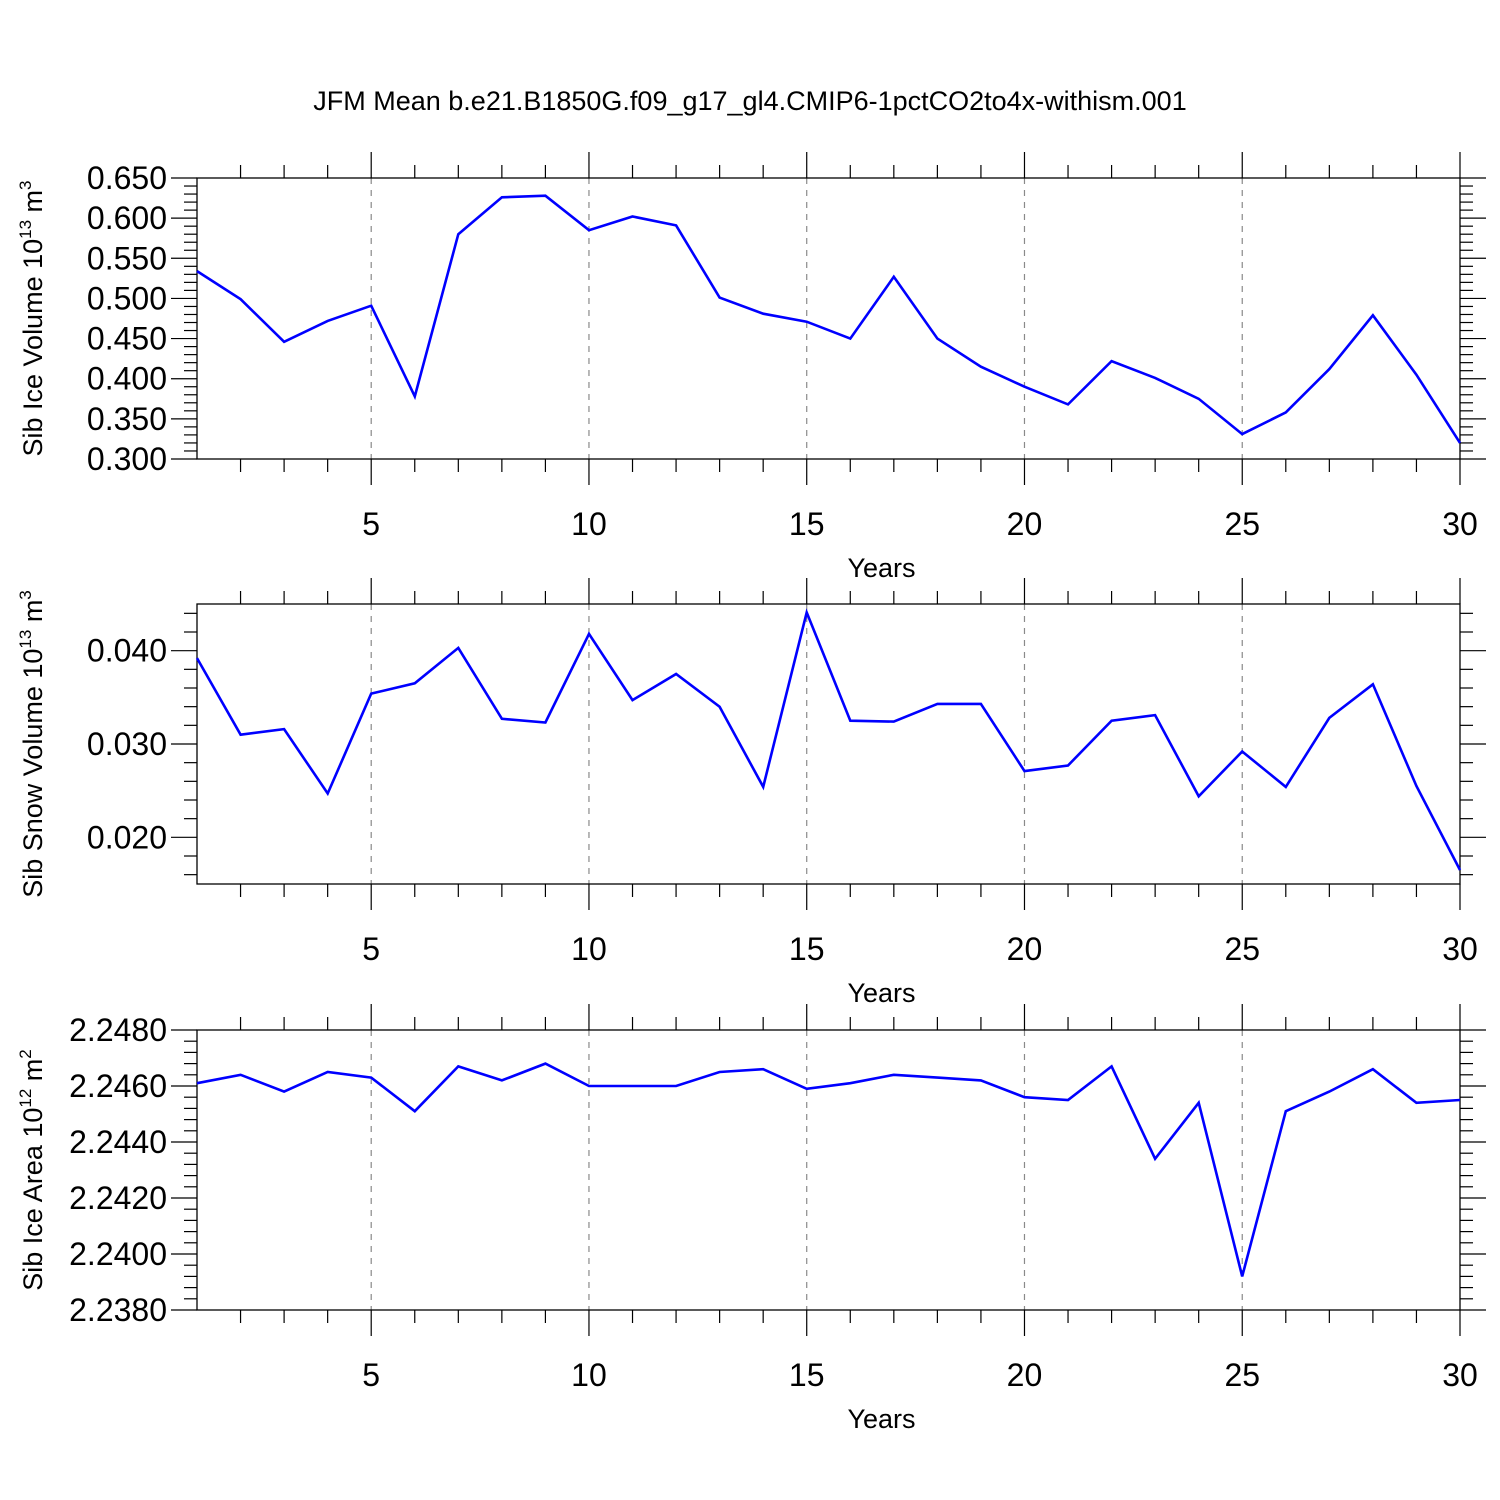 This screenshot has height=1500, width=1500. Describe the element at coordinates (118, 1254) in the screenshot. I see `y-tick-label: 2.2400` at that location.